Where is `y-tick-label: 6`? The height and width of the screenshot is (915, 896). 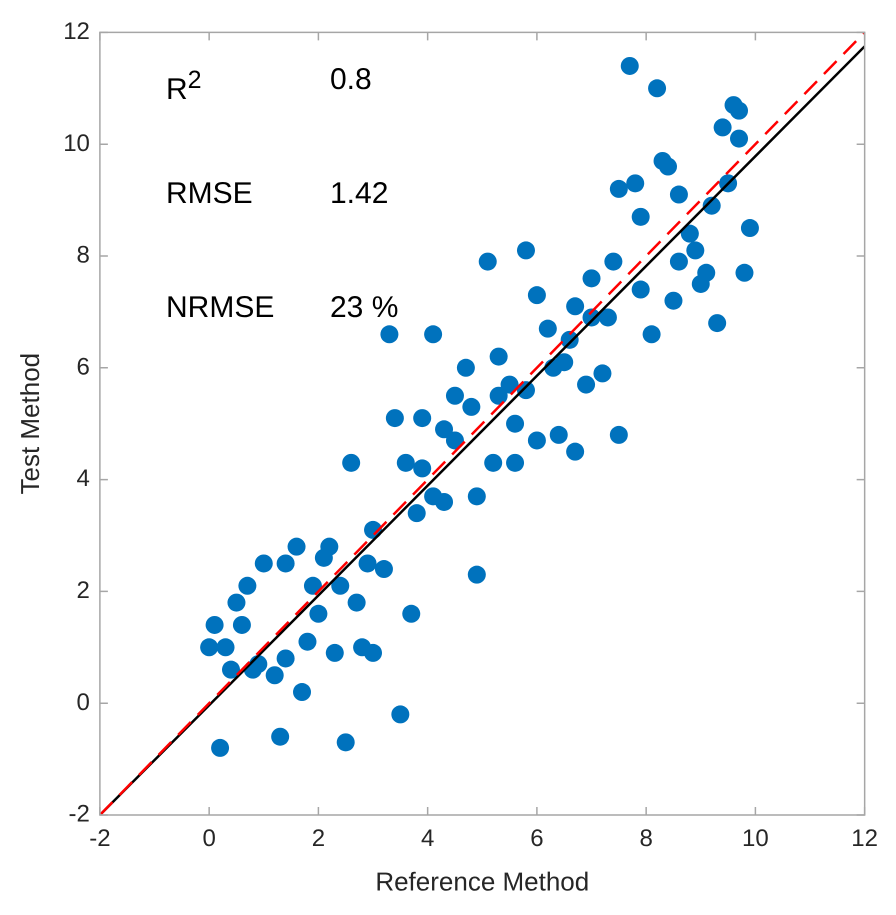
y-tick-label: 6 is located at coordinates (83, 366).